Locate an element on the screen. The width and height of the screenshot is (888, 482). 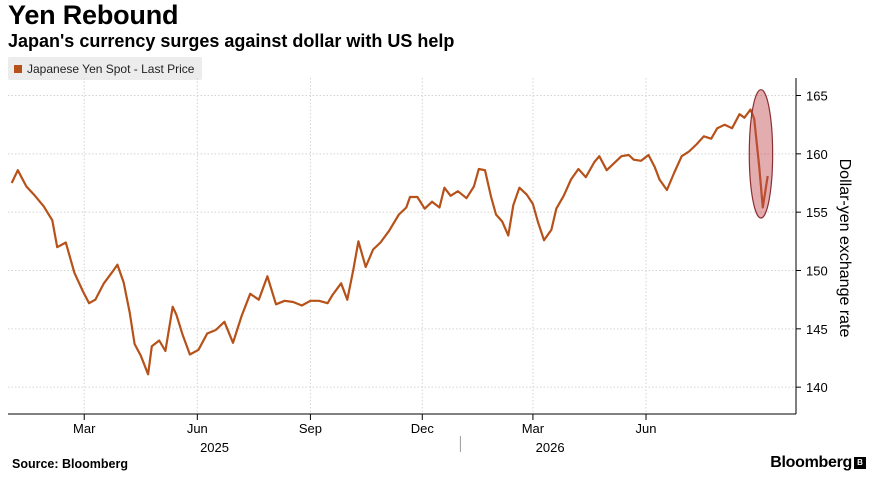
highlight-ellipse is located at coordinates (761, 154).